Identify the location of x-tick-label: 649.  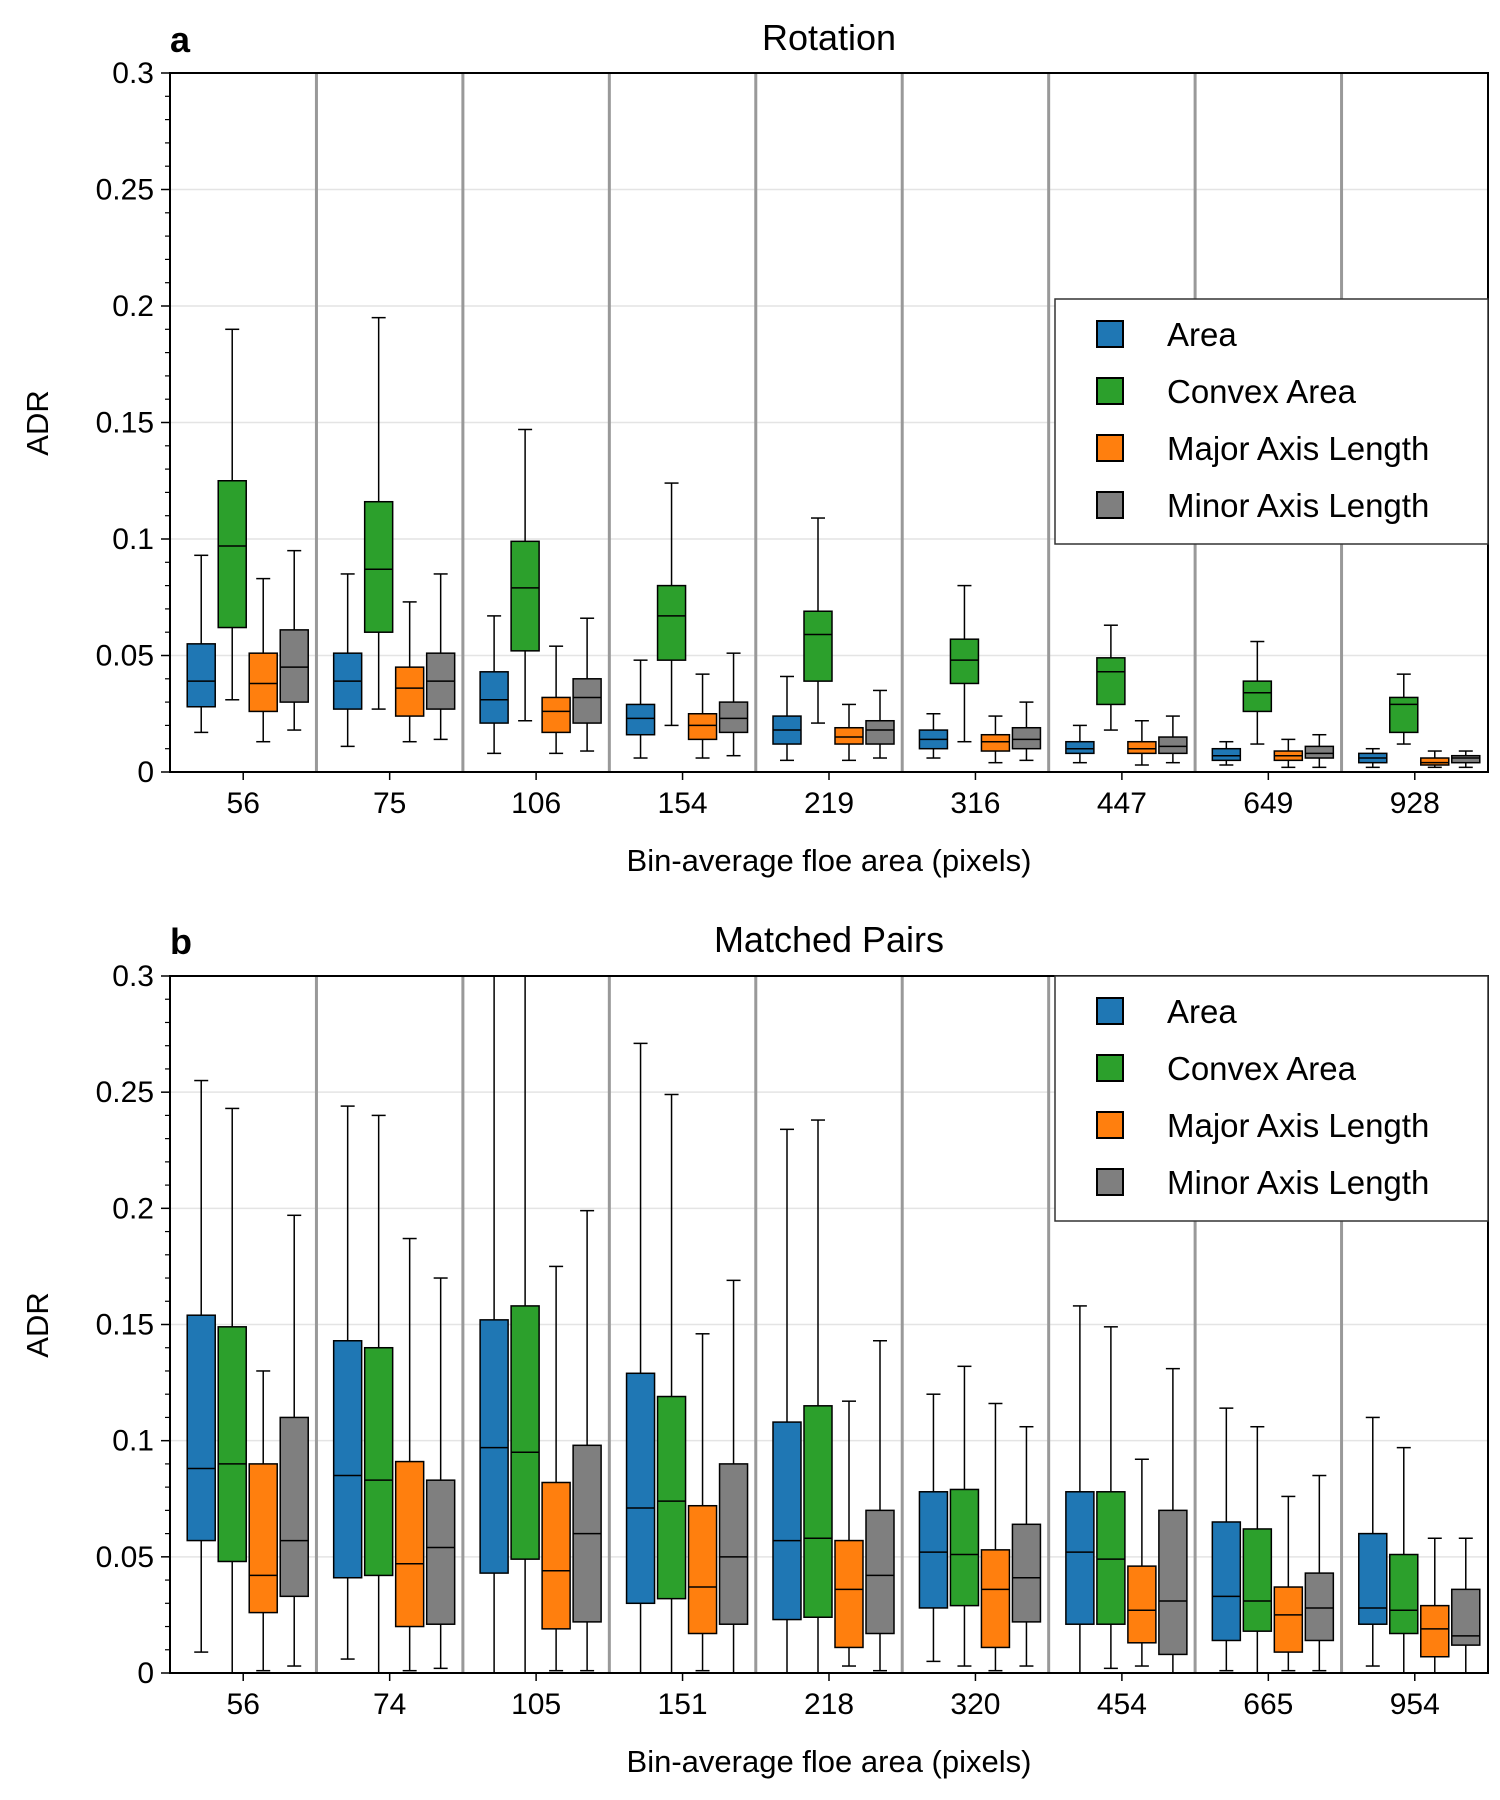
(1268, 803).